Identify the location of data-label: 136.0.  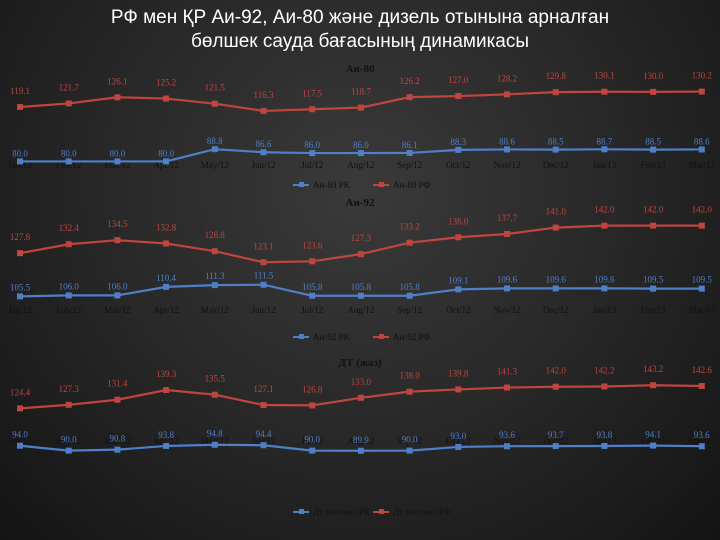
(458, 221).